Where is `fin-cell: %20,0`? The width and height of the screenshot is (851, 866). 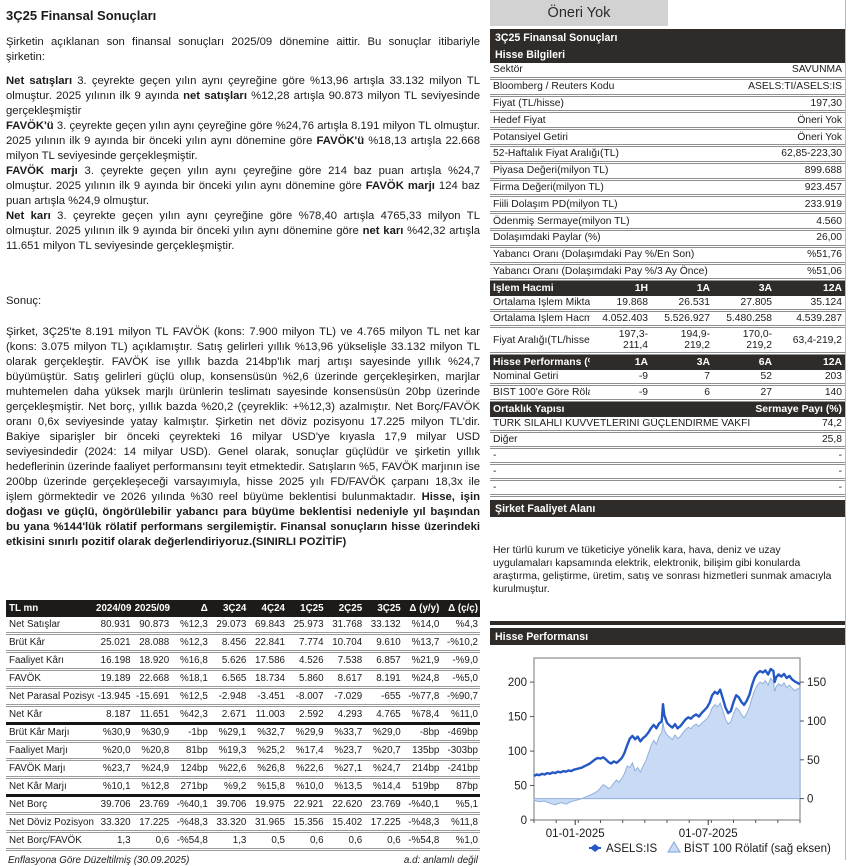
fin-cell: %20,0 is located at coordinates (113, 751).